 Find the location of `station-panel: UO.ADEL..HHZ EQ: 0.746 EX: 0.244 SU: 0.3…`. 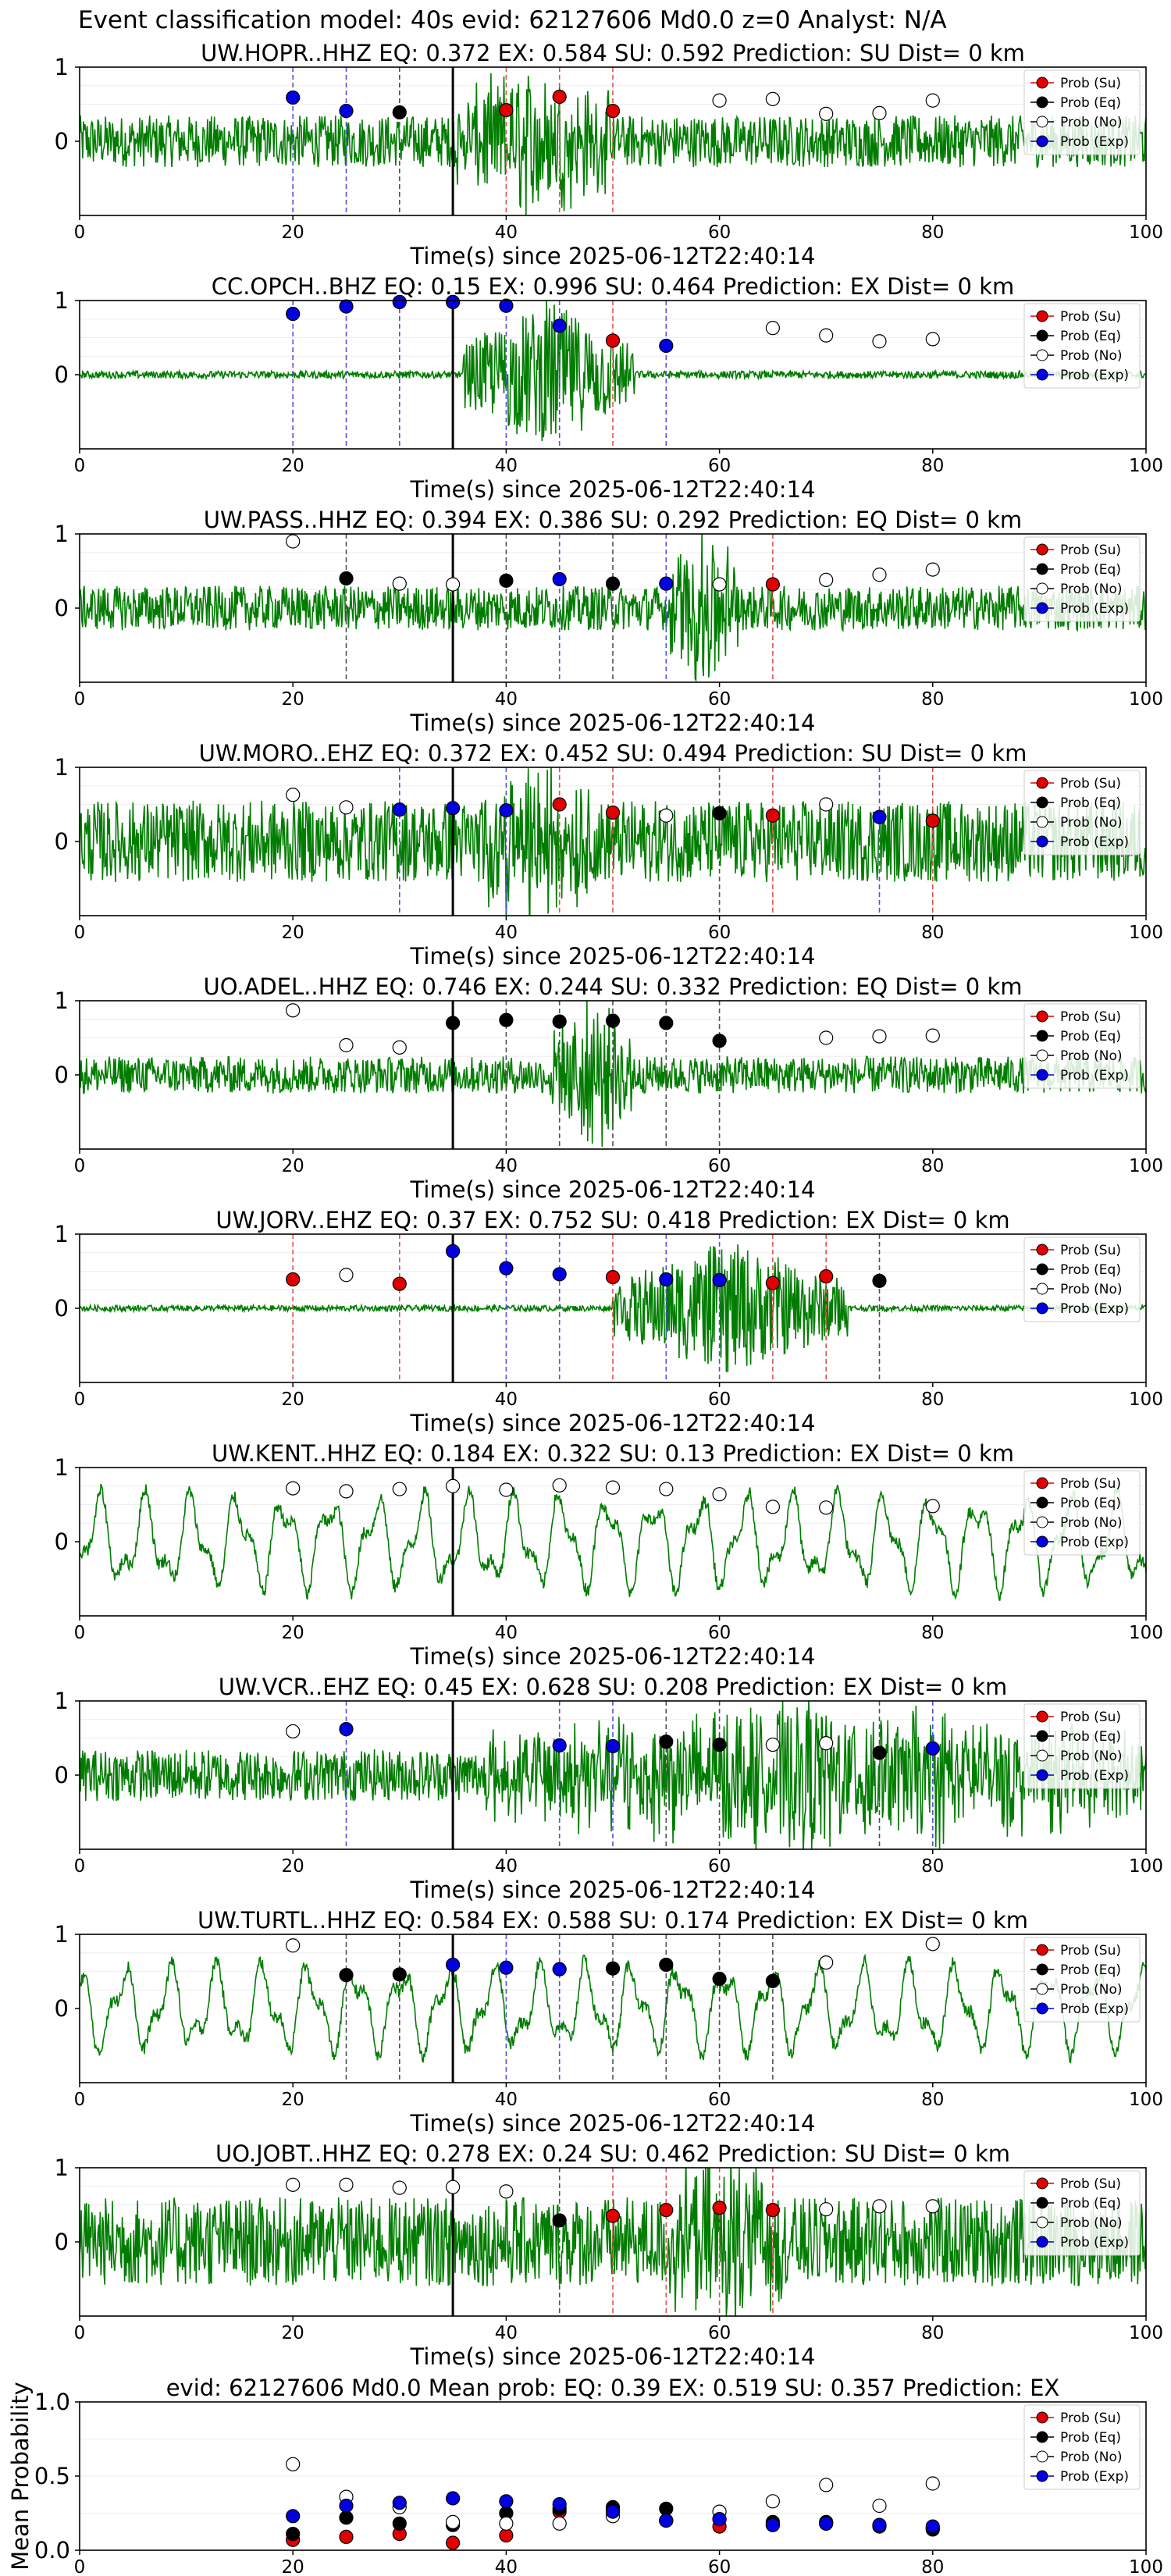

station-panel: UO.ADEL..HHZ EQ: 0.746 EX: 0.244 SU: 0.3… is located at coordinates (609, 1088).